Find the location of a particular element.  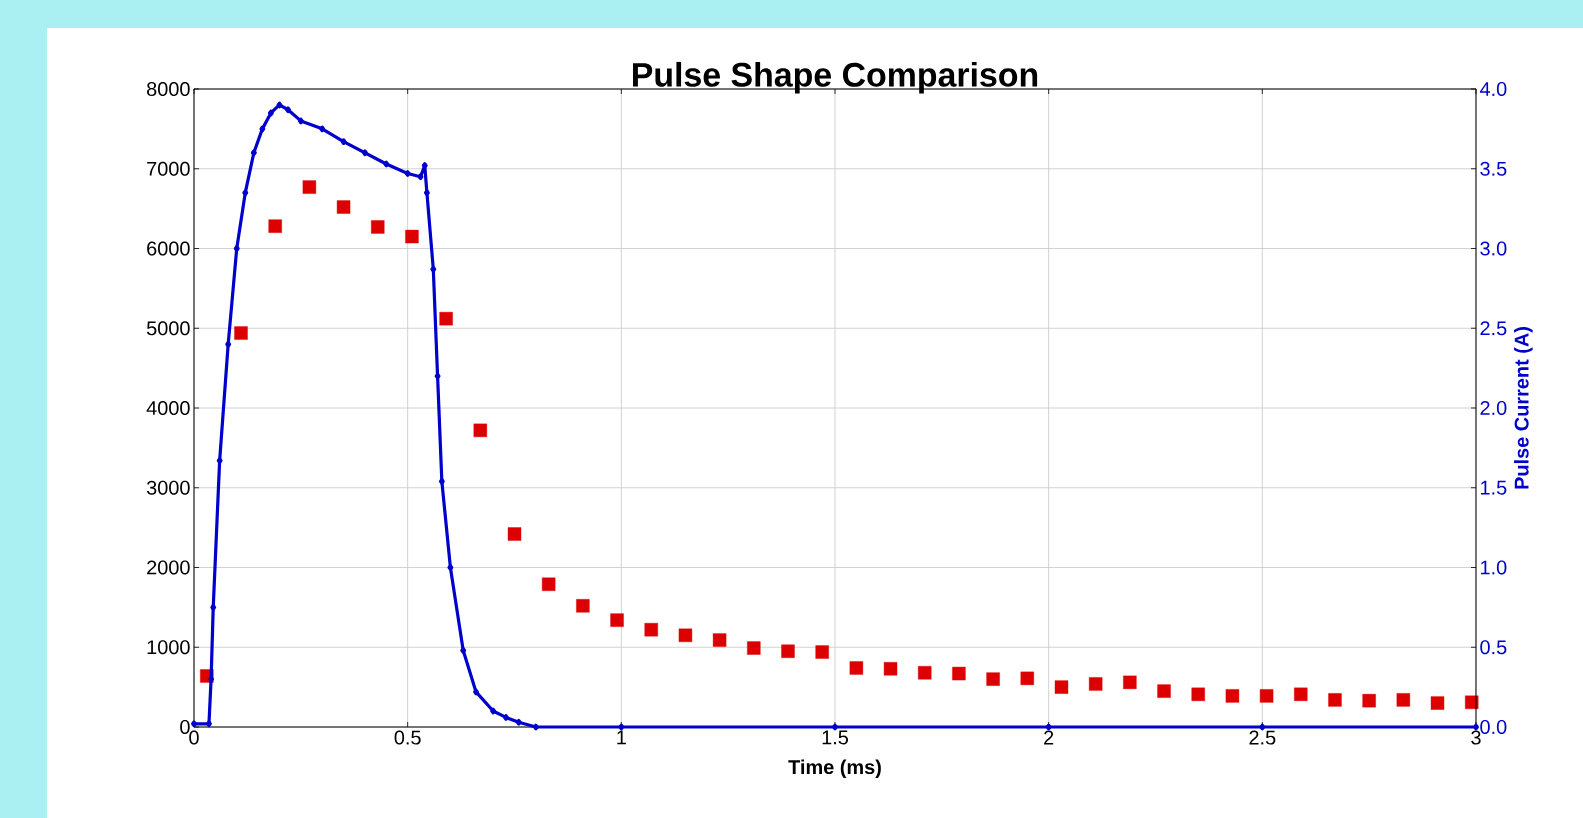

x-axis-title: Time (ms) is located at coordinates (834, 769).